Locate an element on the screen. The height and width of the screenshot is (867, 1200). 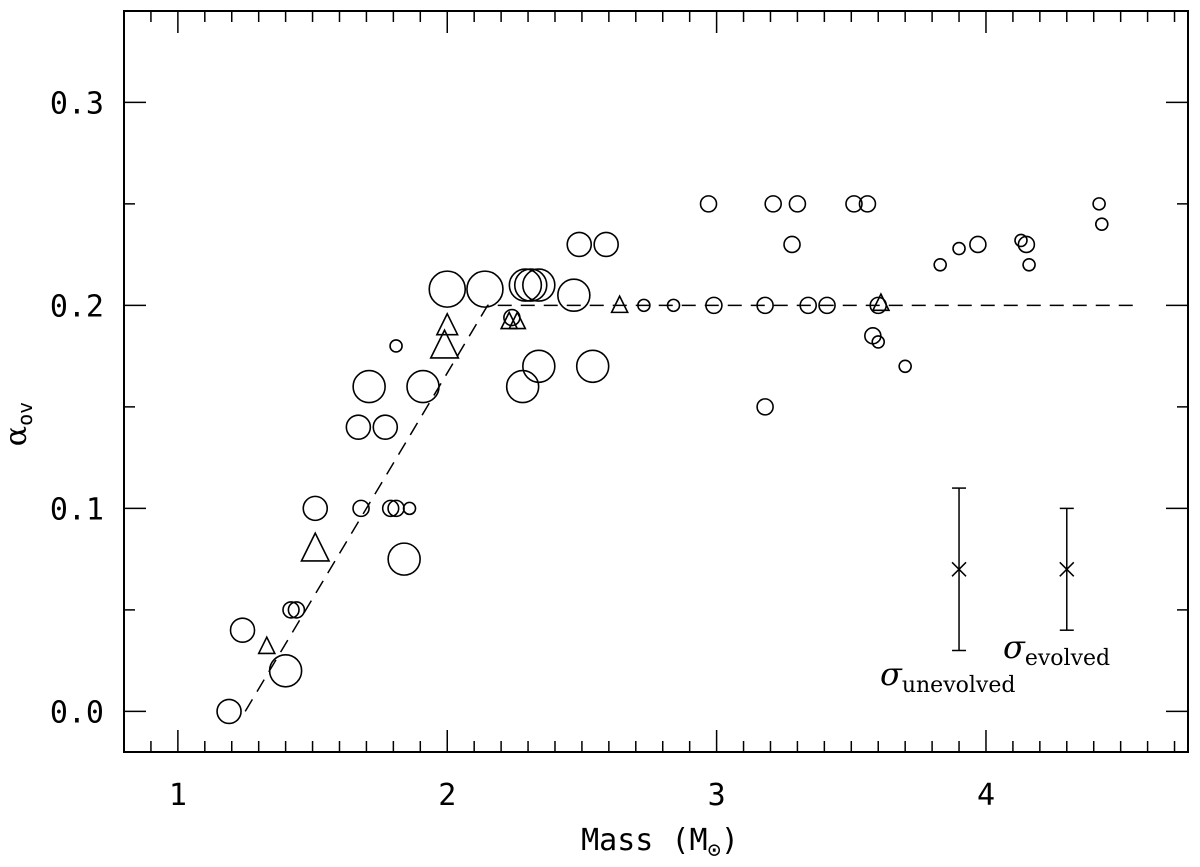
x-tick-label: 1 is located at coordinates (178, 795).